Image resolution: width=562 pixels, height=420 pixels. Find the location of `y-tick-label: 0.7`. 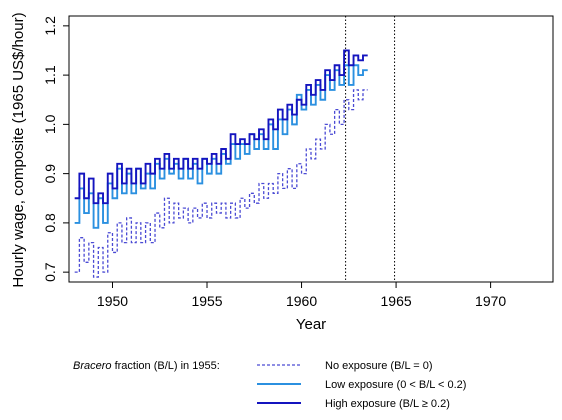

y-tick-label: 0.7 is located at coordinates (50, 272).